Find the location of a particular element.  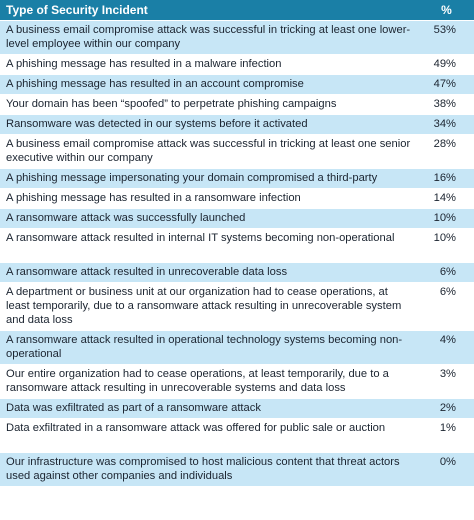

incident-percent-cell: 4% is located at coordinates (445, 347).